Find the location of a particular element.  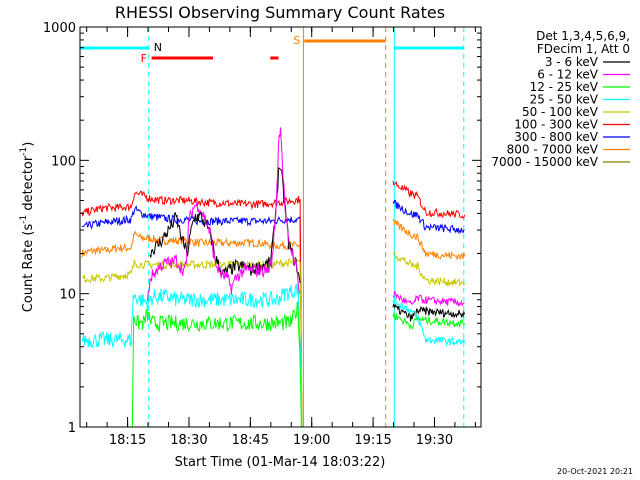

series-line-50-100-kev is located at coordinates (192, 343).